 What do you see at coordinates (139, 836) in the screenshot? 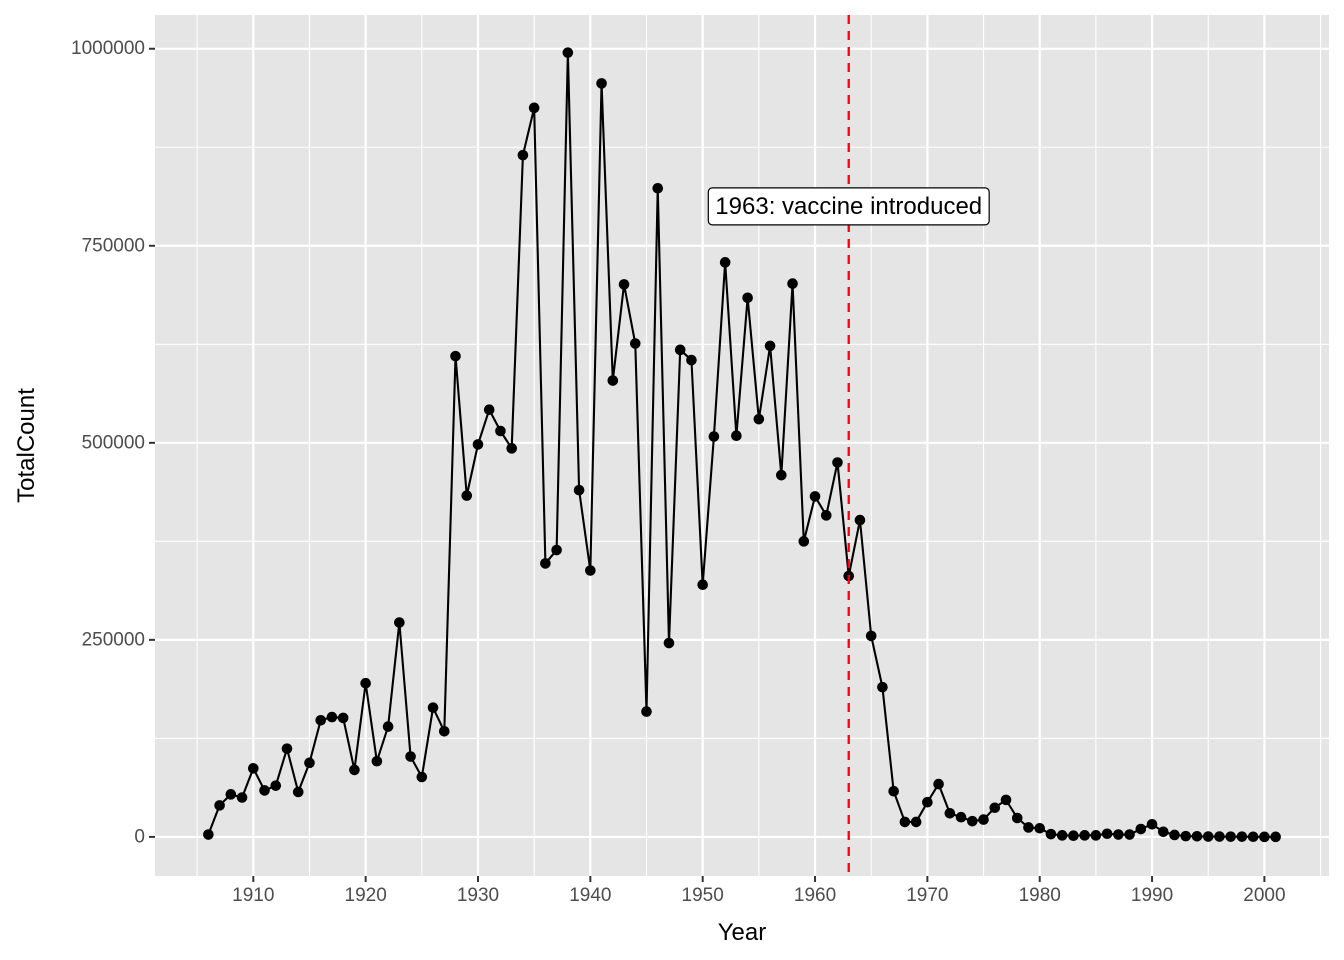
I see `y-tick-label: 0` at bounding box center [139, 836].